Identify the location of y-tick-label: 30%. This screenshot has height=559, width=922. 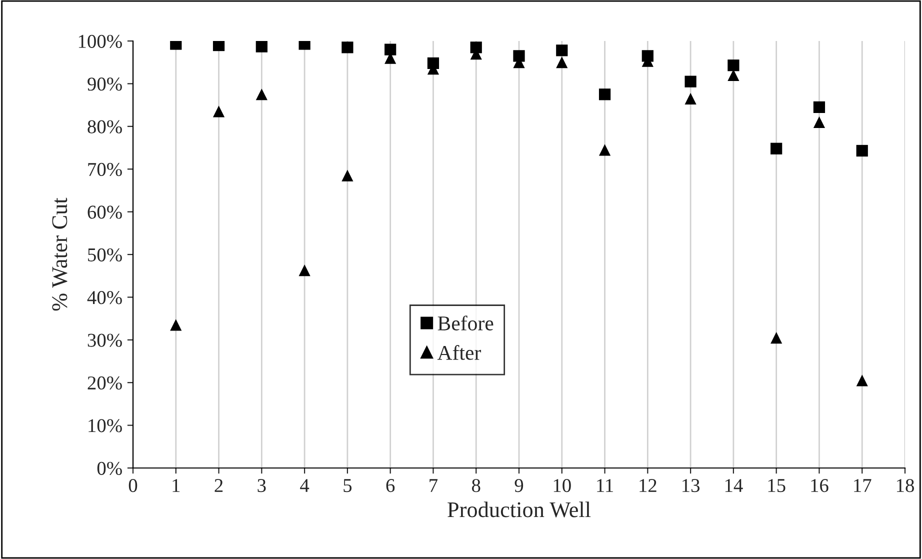
(105, 340).